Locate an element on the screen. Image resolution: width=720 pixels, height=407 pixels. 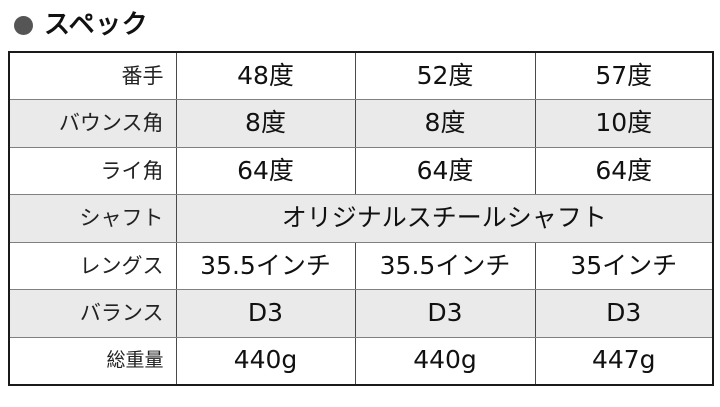
row-label: バランス is located at coordinates (93, 313).